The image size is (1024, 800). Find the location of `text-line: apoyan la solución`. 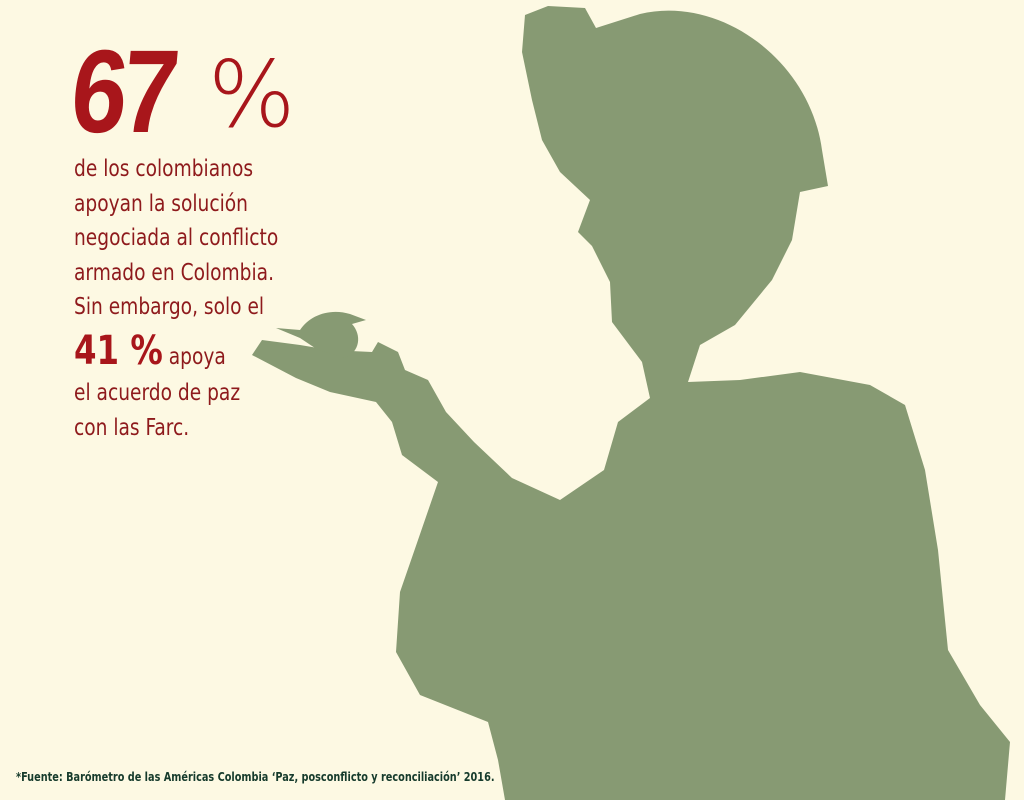

text-line: apoyan la solución is located at coordinates (161, 203).